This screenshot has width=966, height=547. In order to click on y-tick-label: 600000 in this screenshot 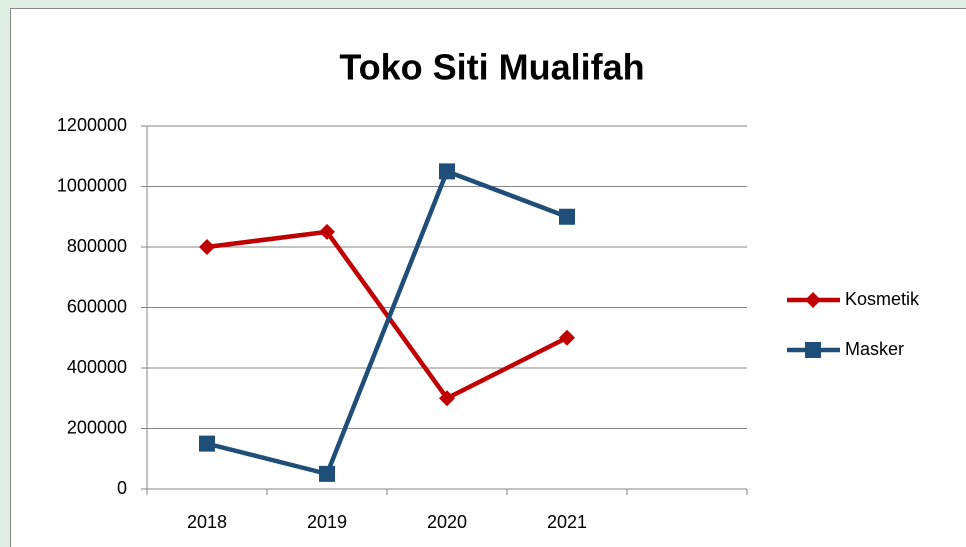, I will do `click(97, 306)`.